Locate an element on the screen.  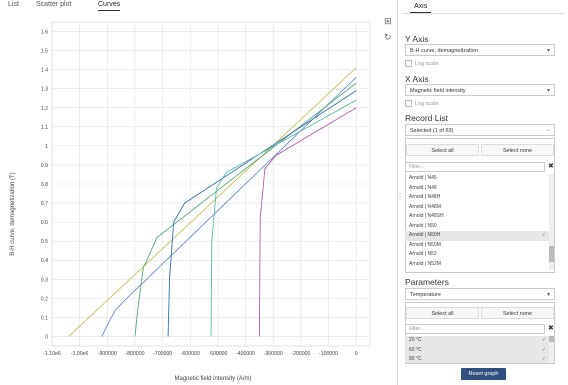
tab-axis: Axis is located at coordinates (421, 7).